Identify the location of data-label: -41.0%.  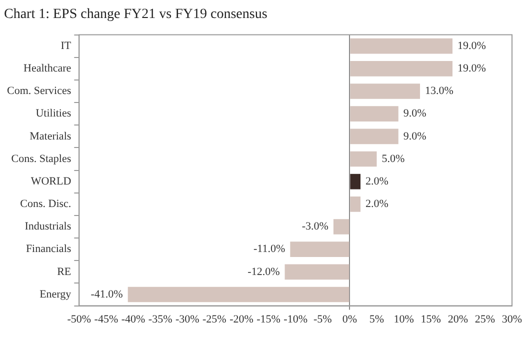
(106, 294).